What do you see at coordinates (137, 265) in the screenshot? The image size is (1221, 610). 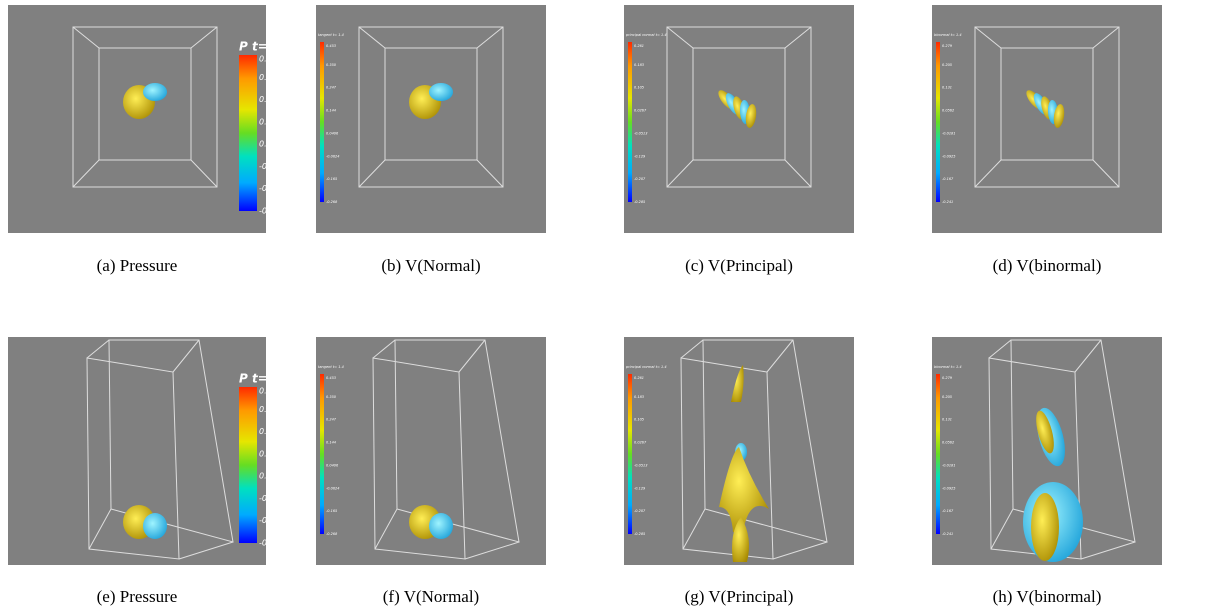 I see `caption: (a) Pressure` at bounding box center [137, 265].